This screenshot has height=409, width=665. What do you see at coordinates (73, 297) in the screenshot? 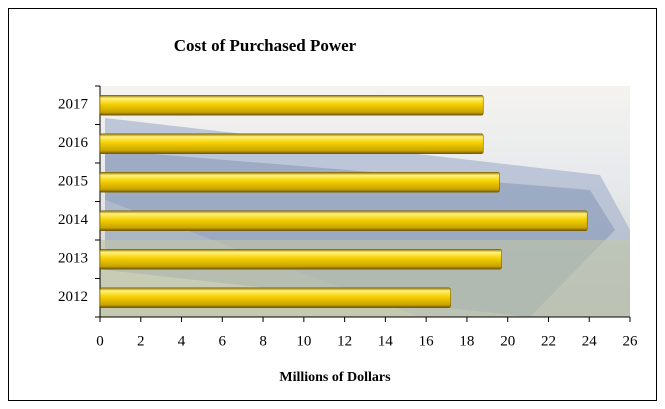
I see `y-tick-label: 2012` at bounding box center [73, 297].